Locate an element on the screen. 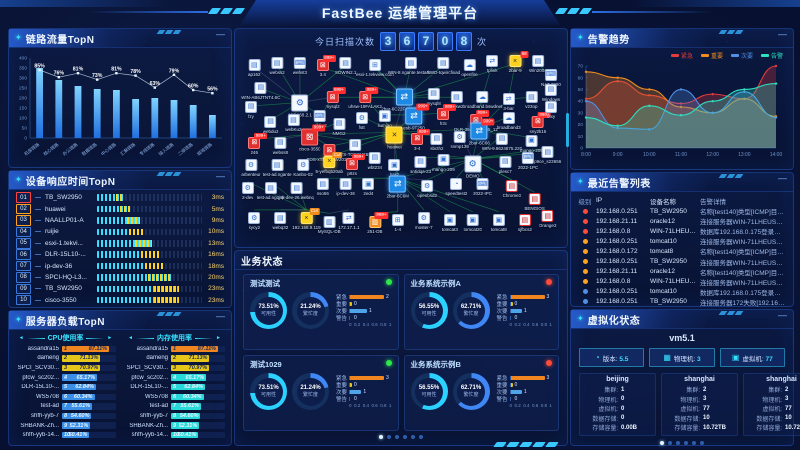 The image size is (800, 450). topology-node: ⚙ fsE is located at coordinates (361, 121).